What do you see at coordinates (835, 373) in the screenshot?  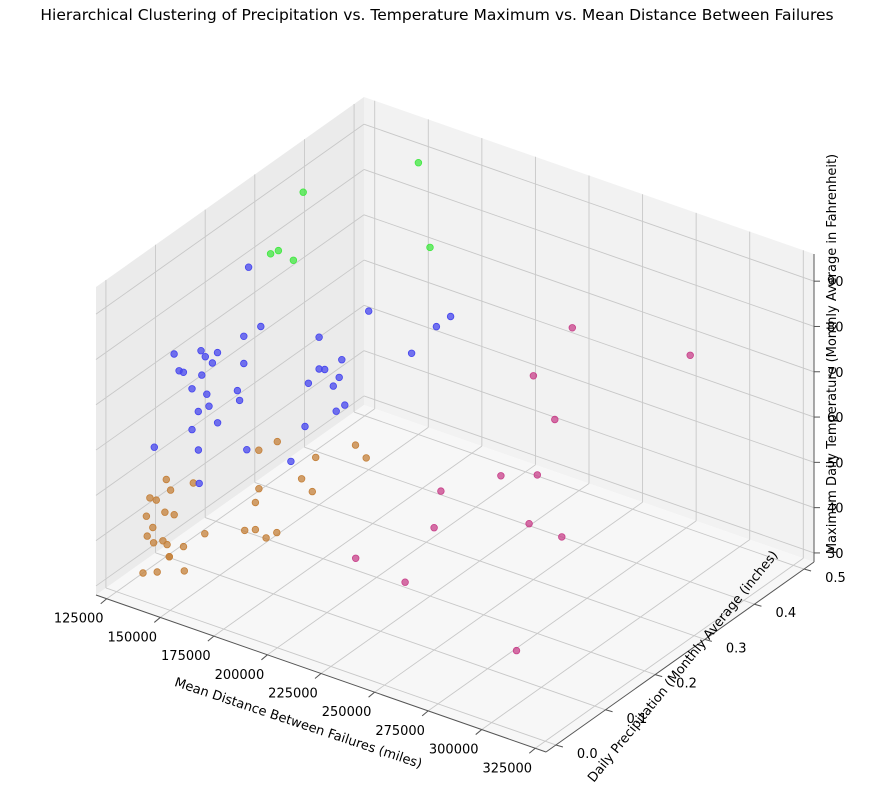 I see `z-tick-label: 70` at bounding box center [835, 373].